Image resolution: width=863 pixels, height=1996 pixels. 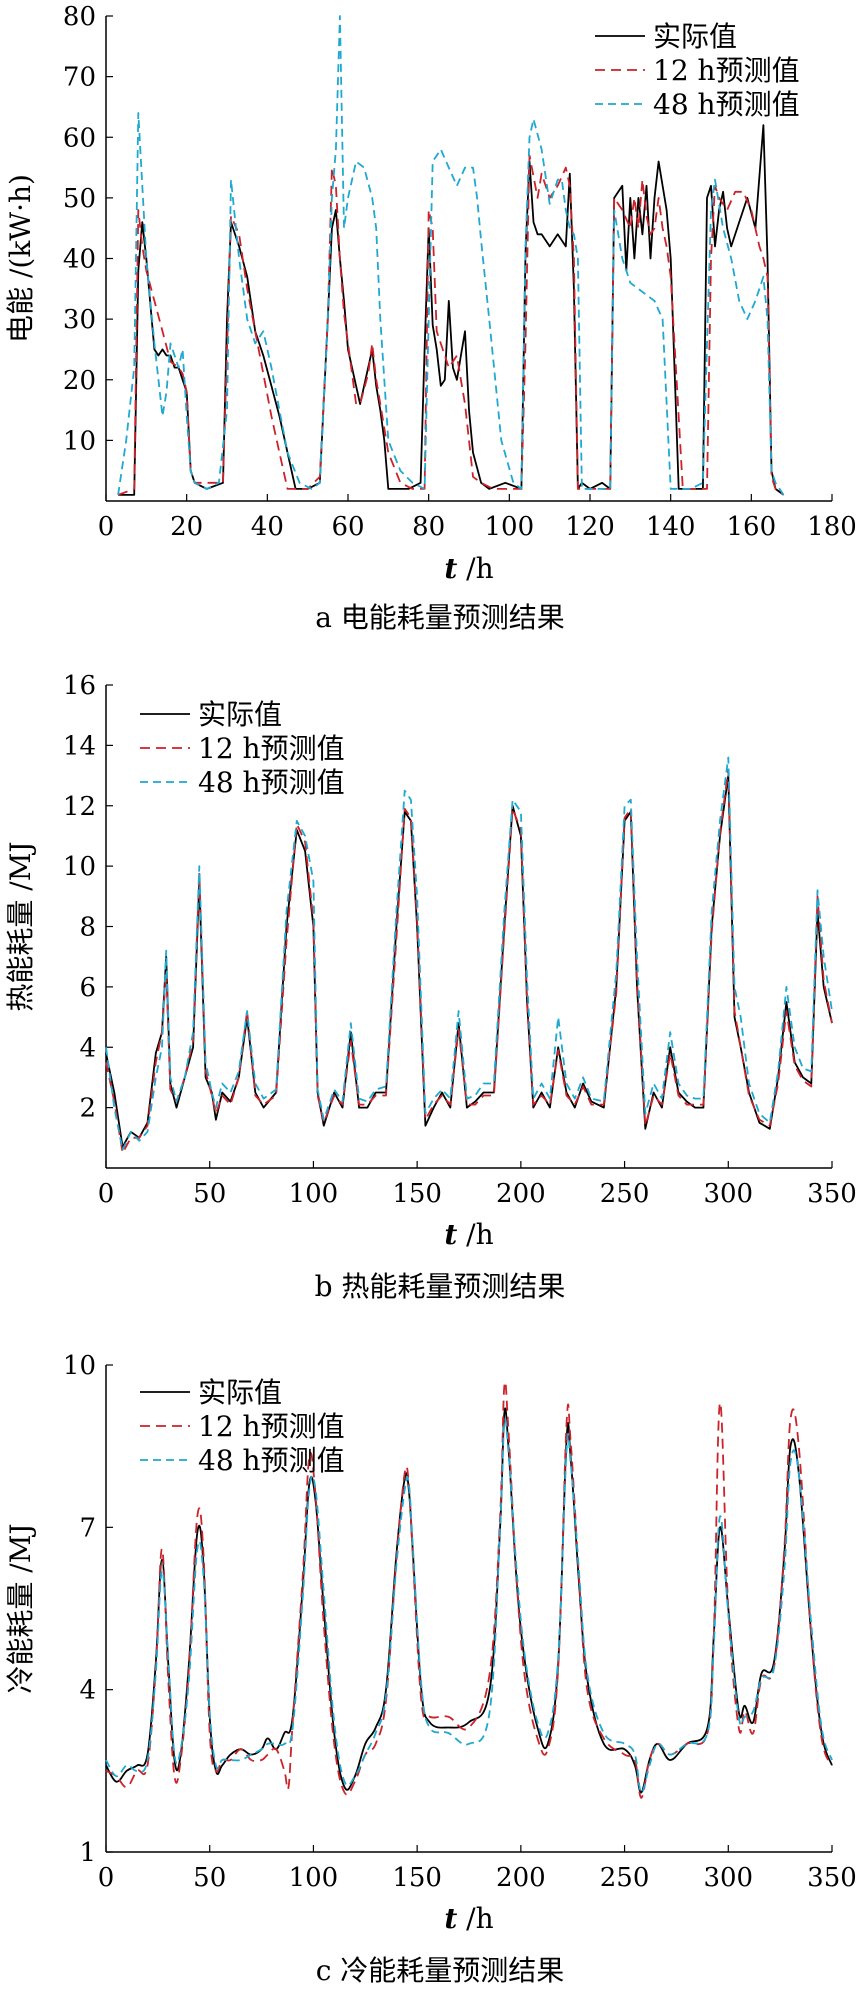 What do you see at coordinates (440, 617) in the screenshot?
I see `panel-caption: a 电能耗量预测结果` at bounding box center [440, 617].